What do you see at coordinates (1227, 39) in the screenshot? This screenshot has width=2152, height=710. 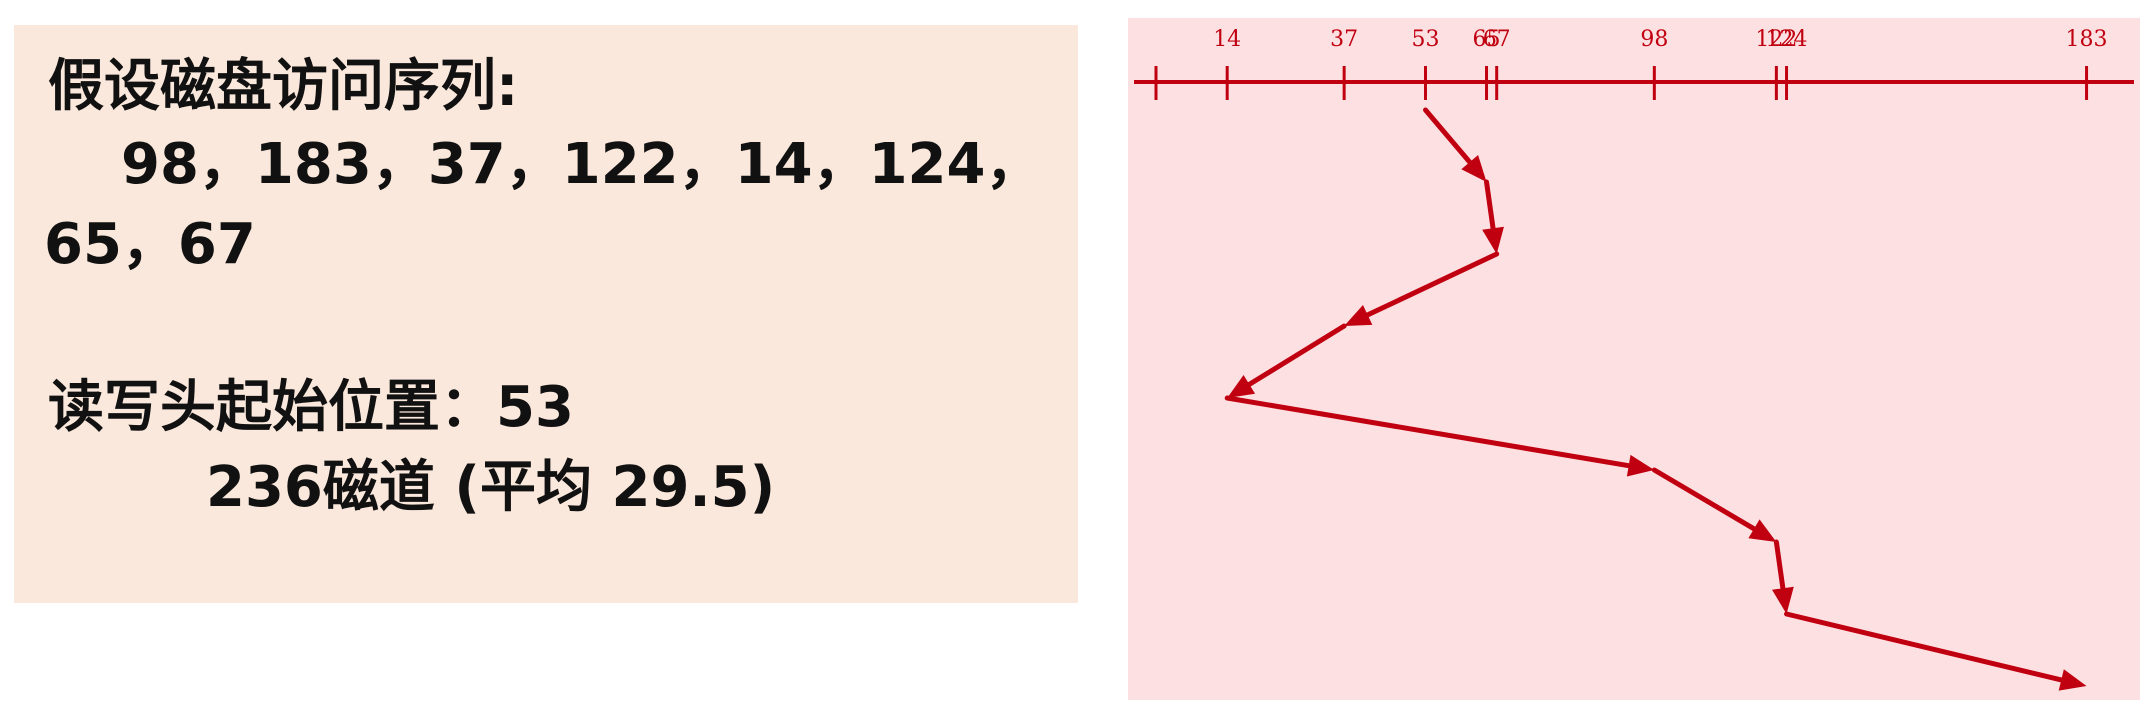 I see `tick-label: 14` at bounding box center [1227, 39].